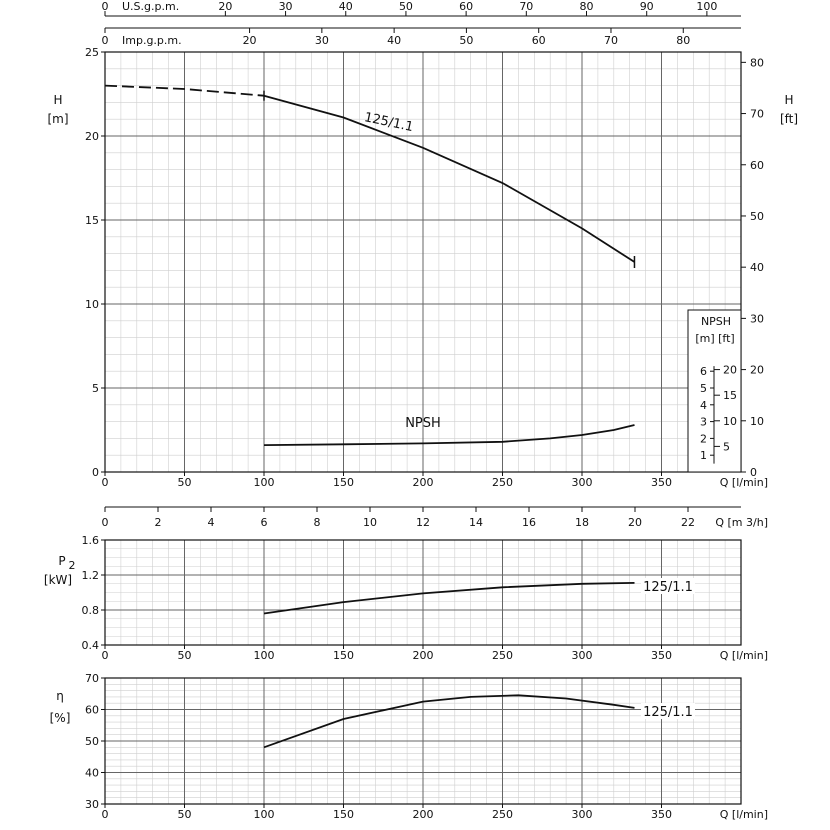  I want to click on m3h-tick-label: 12, so click(423, 522).